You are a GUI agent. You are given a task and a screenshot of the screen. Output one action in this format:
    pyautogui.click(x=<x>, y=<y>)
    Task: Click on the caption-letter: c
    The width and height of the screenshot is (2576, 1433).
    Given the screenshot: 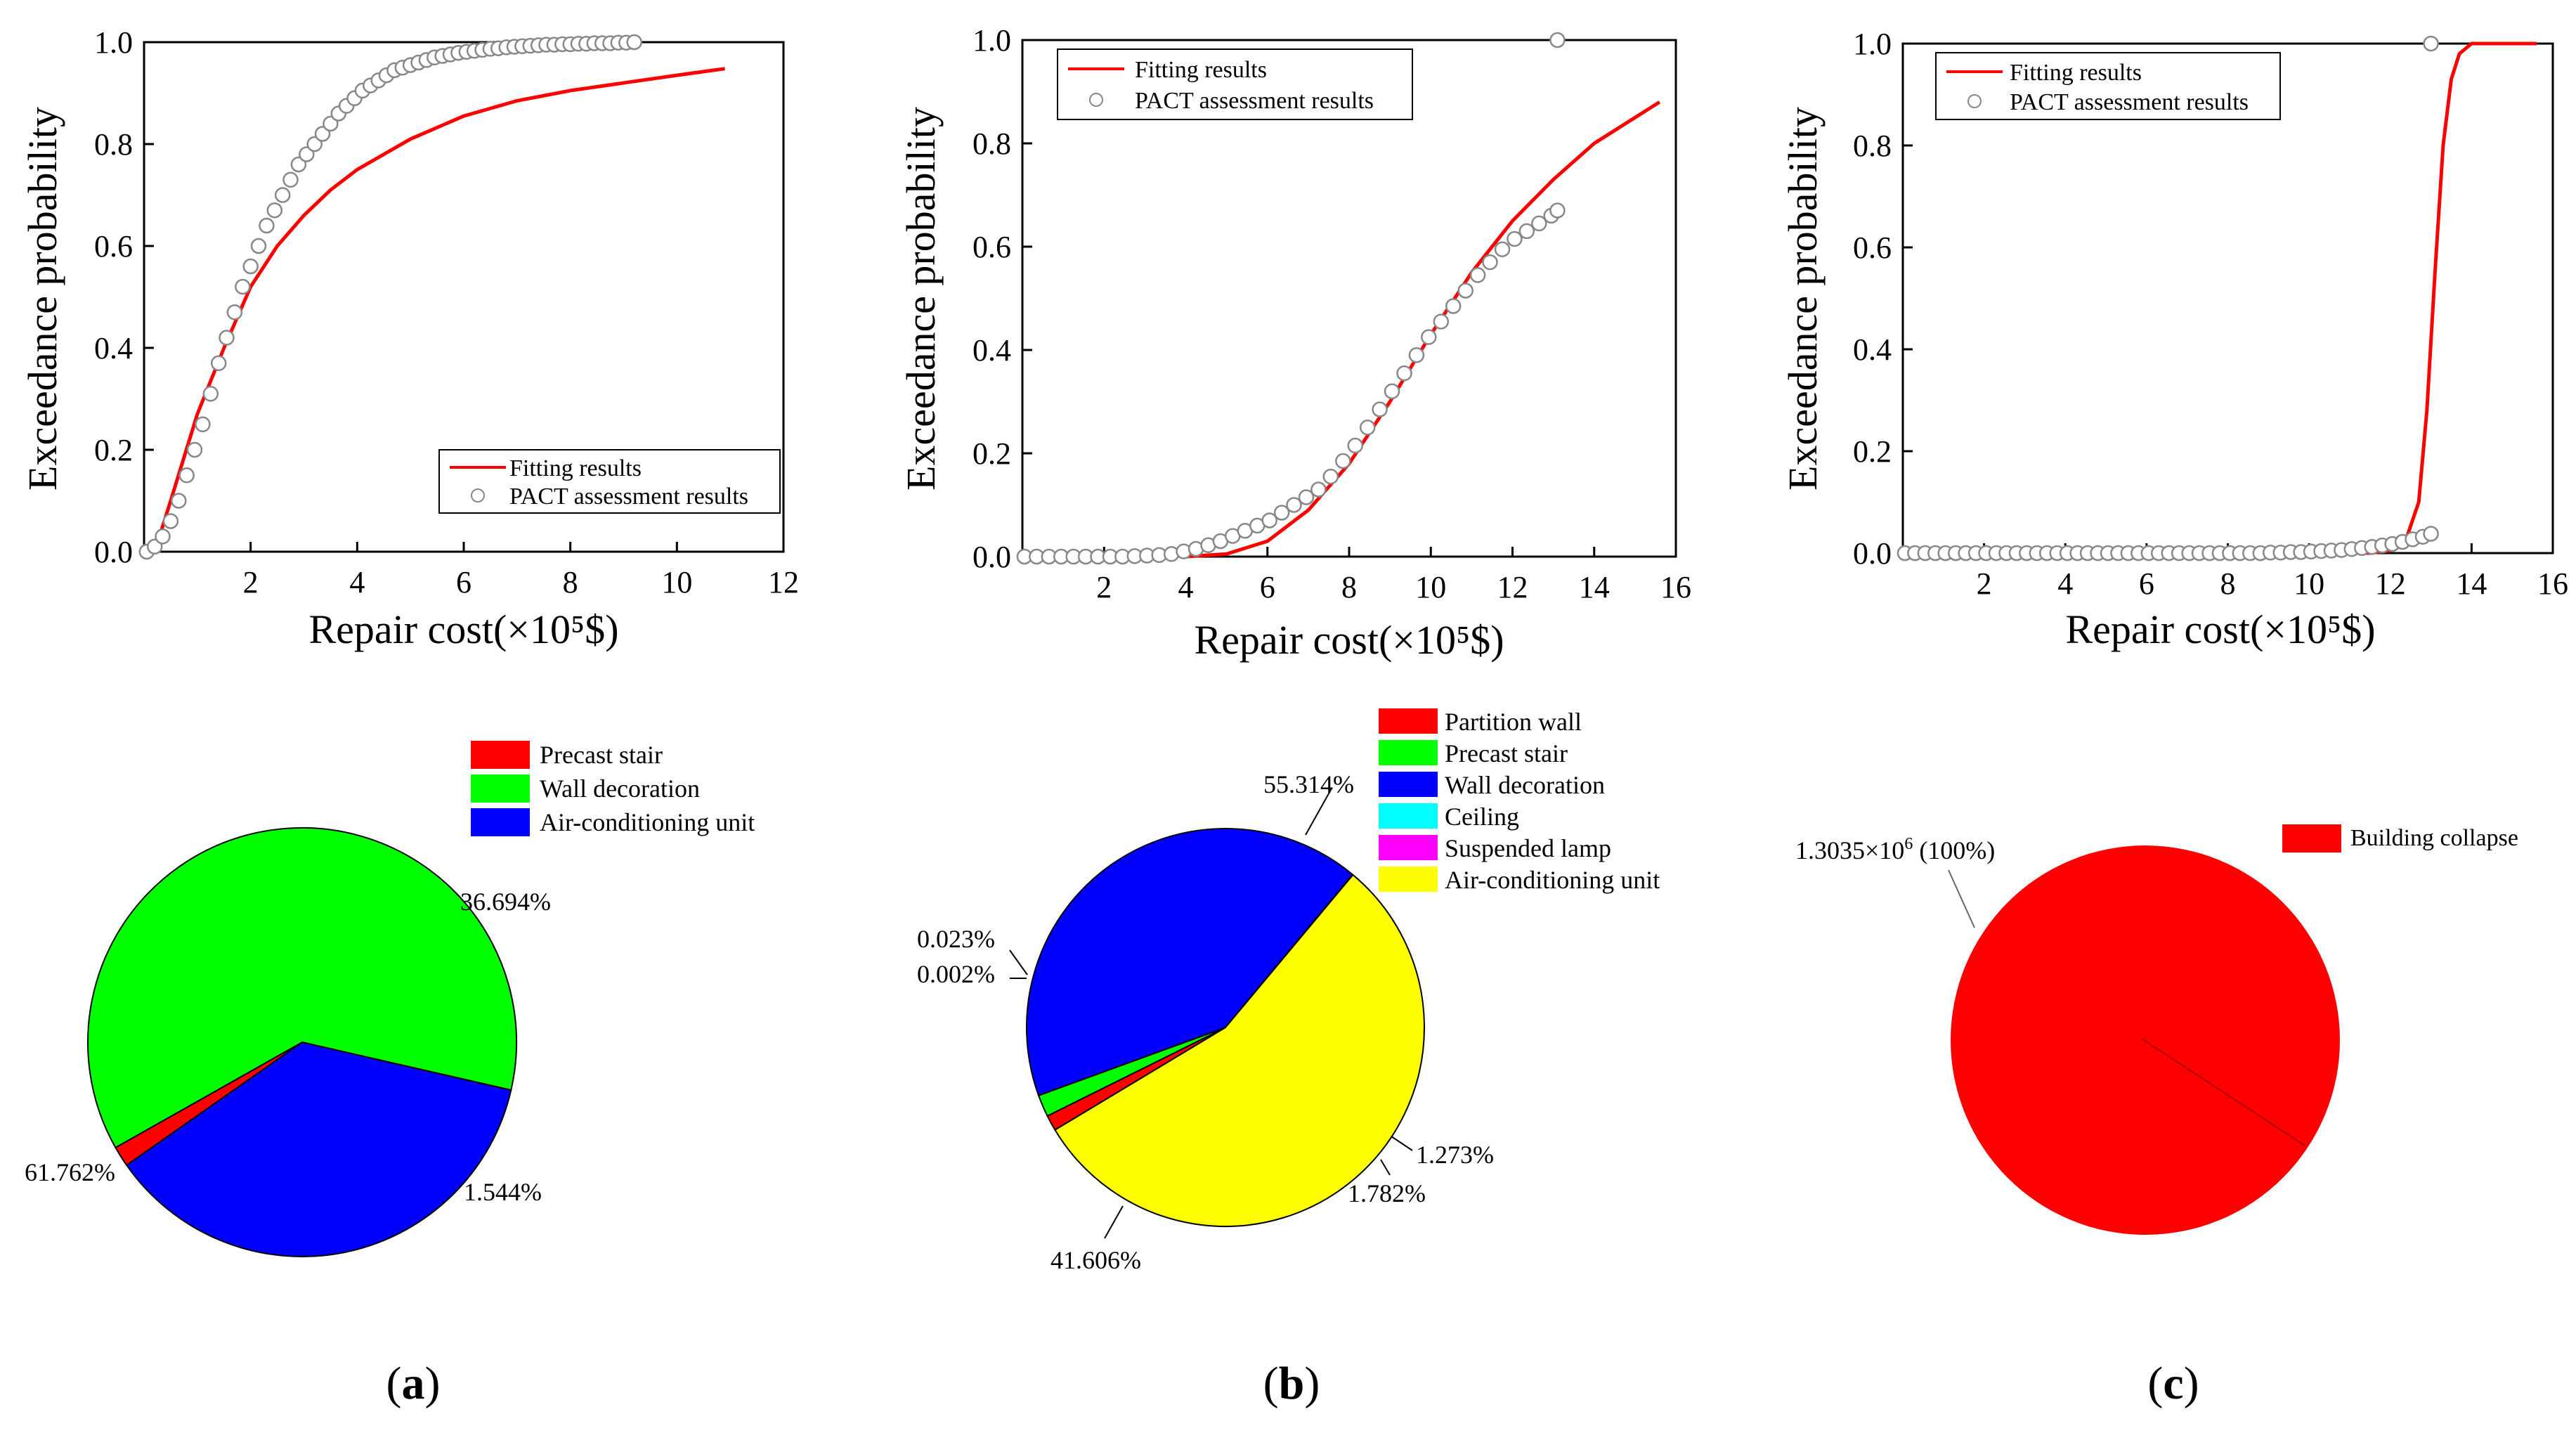 What is the action you would take?
    pyautogui.click(x=2173, y=1383)
    